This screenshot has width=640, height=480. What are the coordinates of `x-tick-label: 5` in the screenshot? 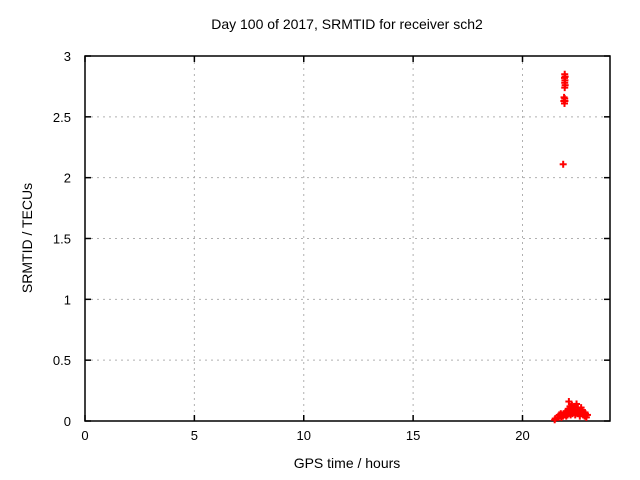 It's located at (194, 435).